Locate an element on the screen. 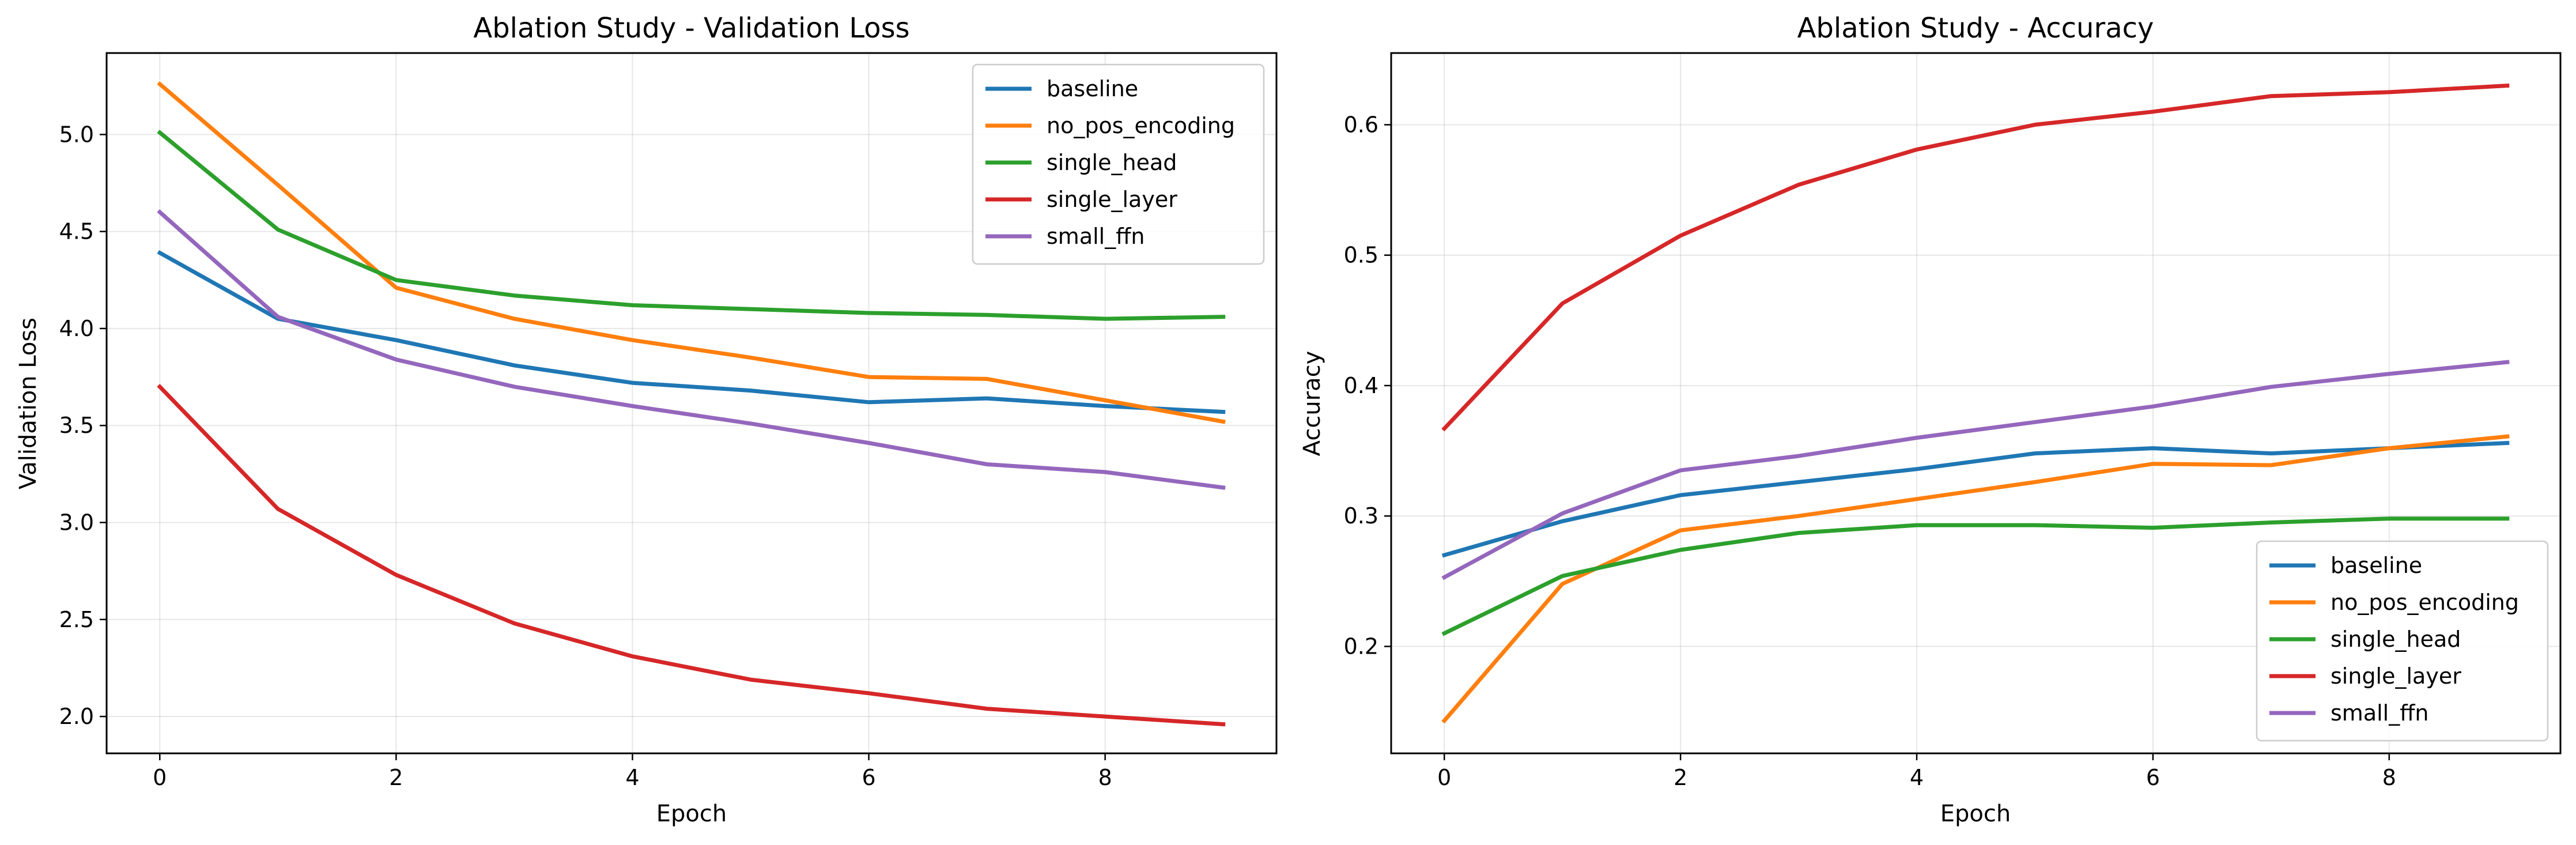  accuracy-x-tick-label: 0 is located at coordinates (1444, 777).